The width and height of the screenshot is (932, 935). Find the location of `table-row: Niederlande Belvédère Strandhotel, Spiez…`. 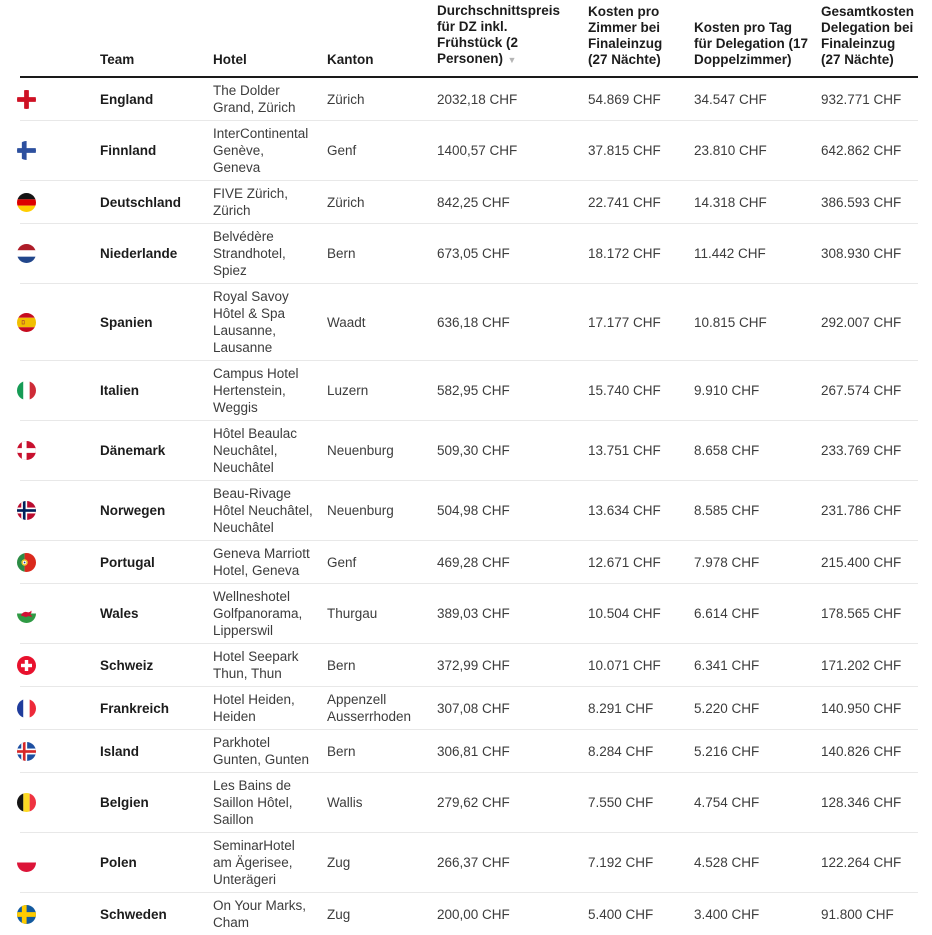

table-row: Niederlande Belvédère Strandhotel, Spiez… is located at coordinates (469, 254).